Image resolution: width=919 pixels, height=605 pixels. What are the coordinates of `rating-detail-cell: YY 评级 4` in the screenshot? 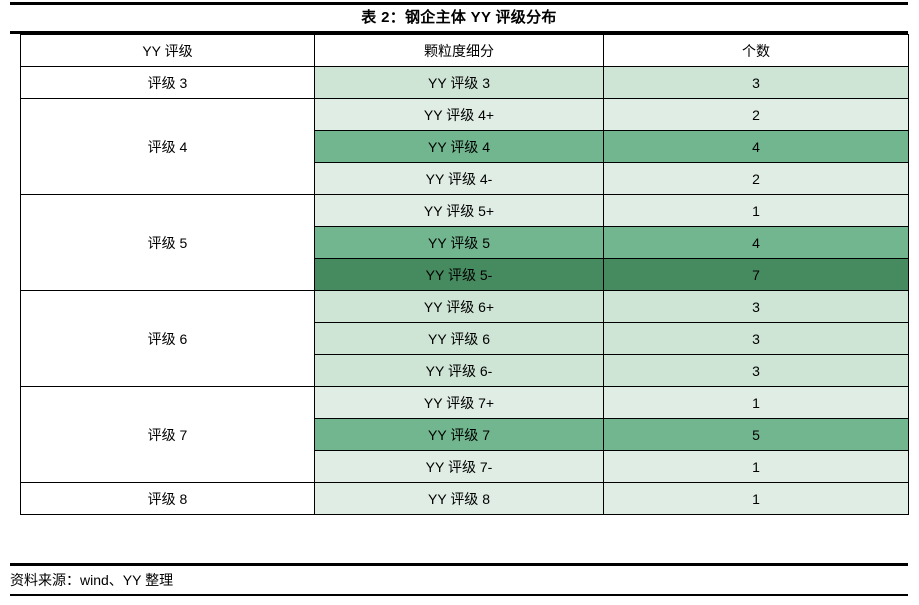 It's located at (459, 146).